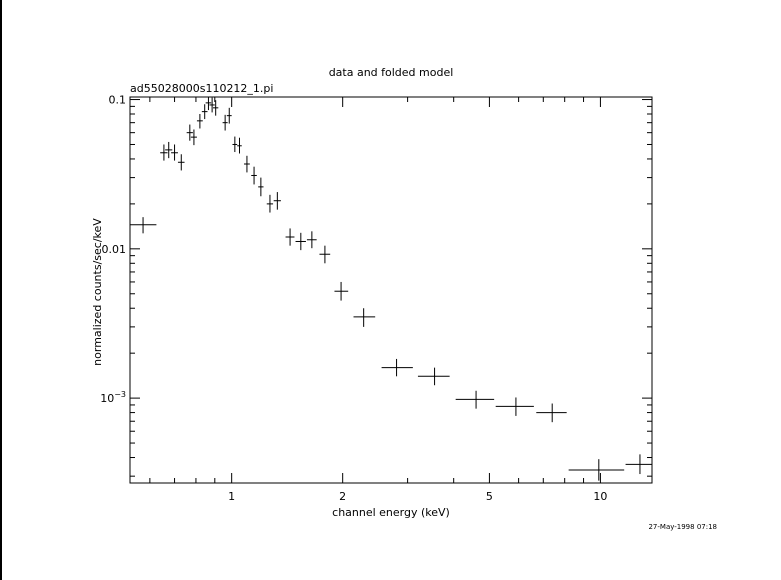  Describe the element at coordinates (1, 290) in the screenshot. I see `left-border-line` at that location.